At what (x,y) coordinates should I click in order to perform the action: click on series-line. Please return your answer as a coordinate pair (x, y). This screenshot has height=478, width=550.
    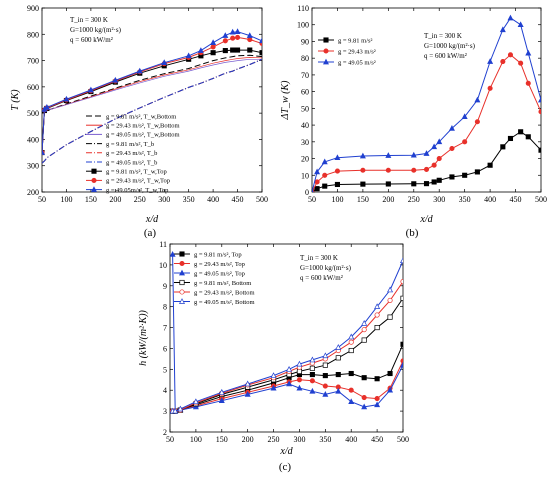
    Looking at the image, I should click on (287, 355).